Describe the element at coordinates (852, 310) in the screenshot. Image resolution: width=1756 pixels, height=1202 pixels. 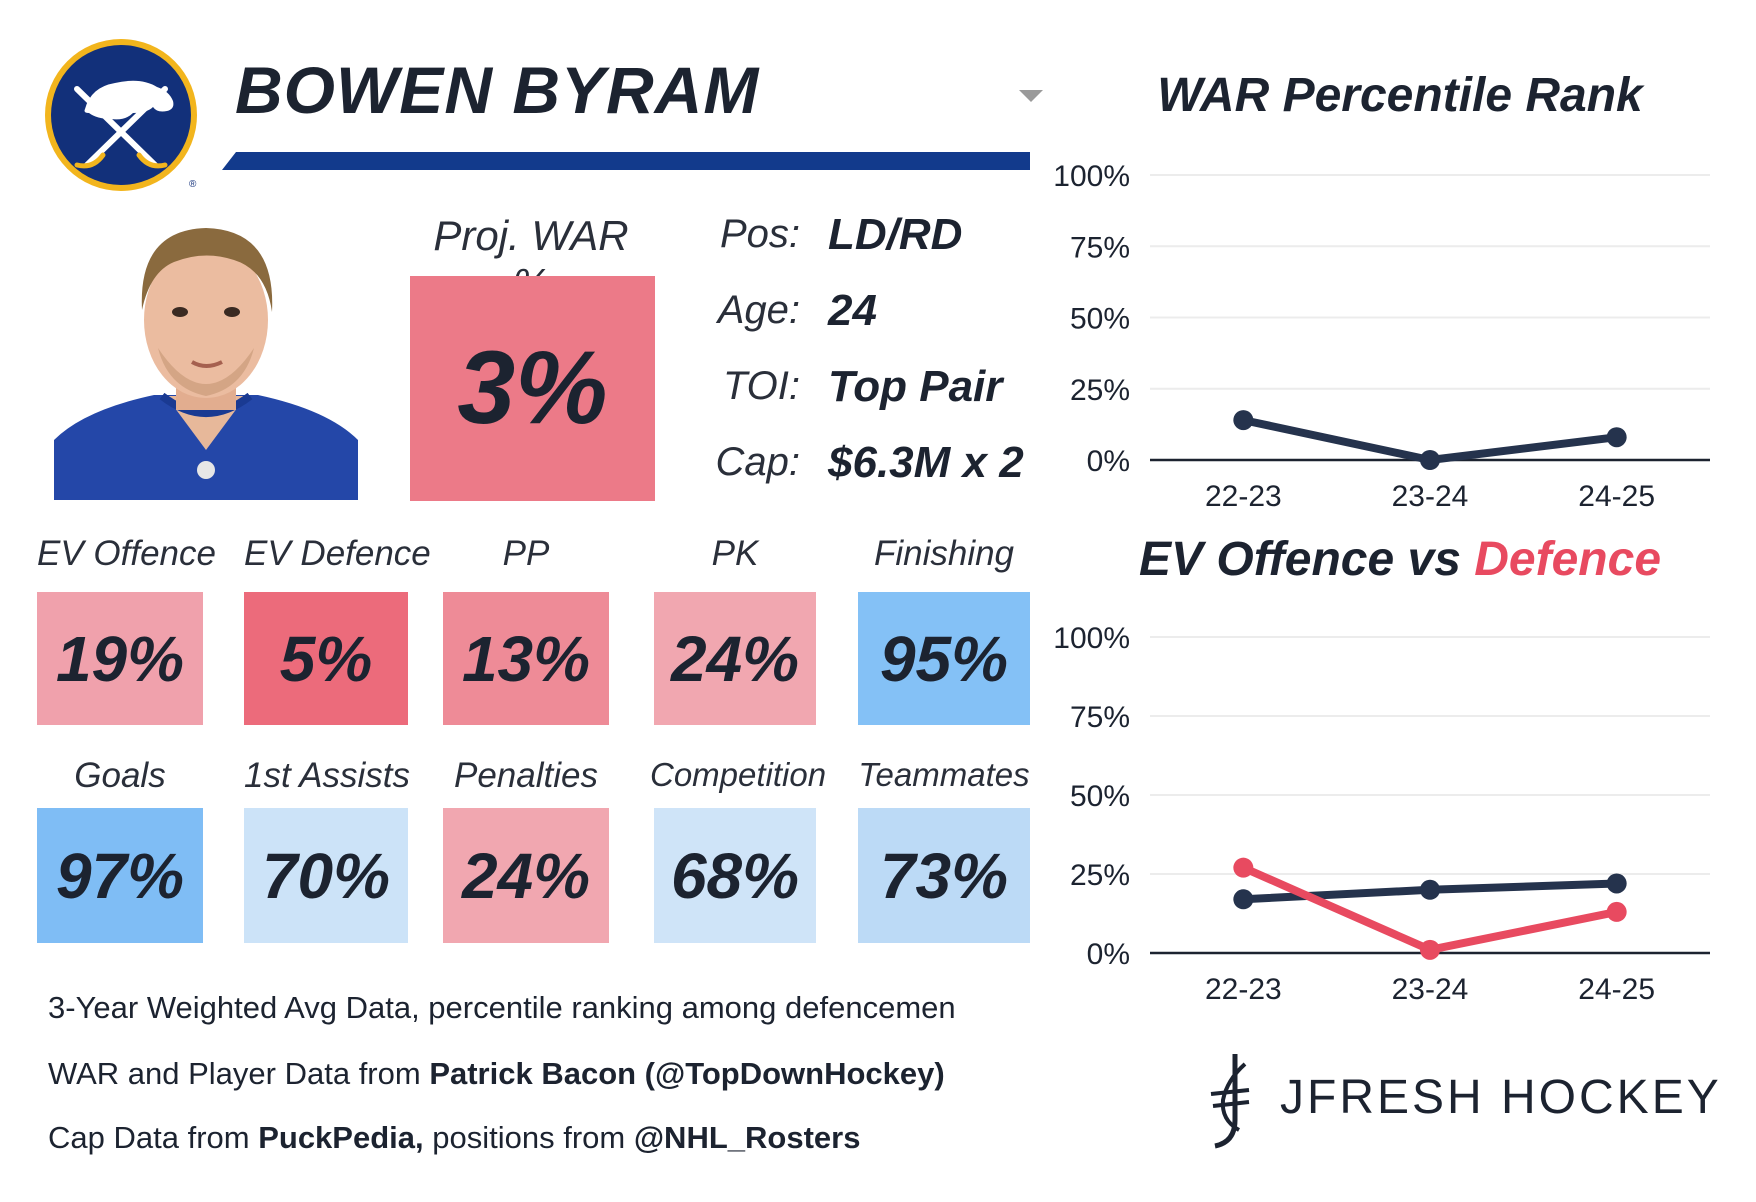
I see `bio-age-value: 24` at that location.